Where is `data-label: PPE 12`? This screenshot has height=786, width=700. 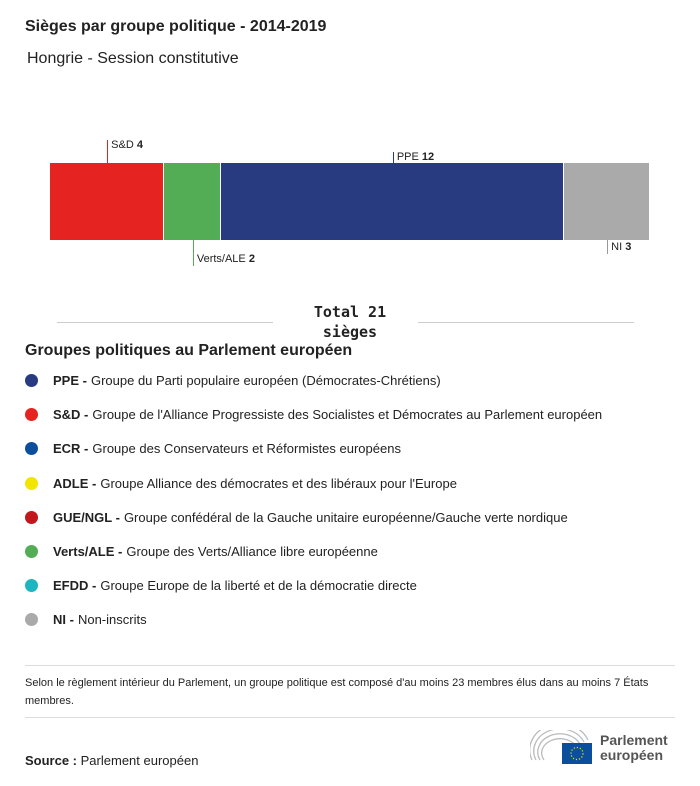
data-label: PPE 12 is located at coordinates (415, 157).